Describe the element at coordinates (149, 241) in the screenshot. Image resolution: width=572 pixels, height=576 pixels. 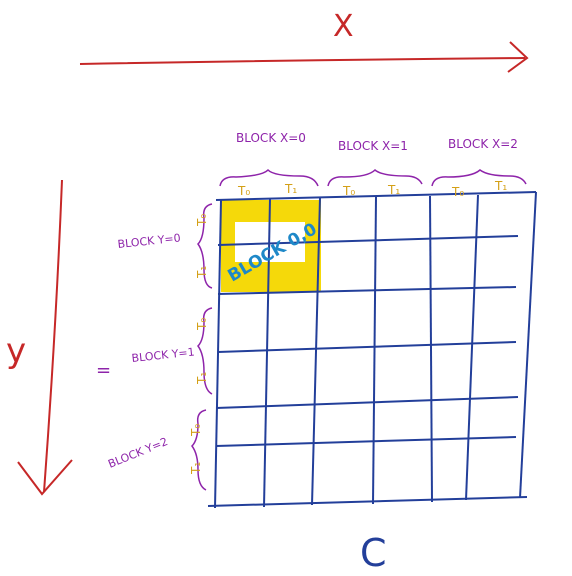
I see `block-y-0-label: BLOCK Y=0` at that location.